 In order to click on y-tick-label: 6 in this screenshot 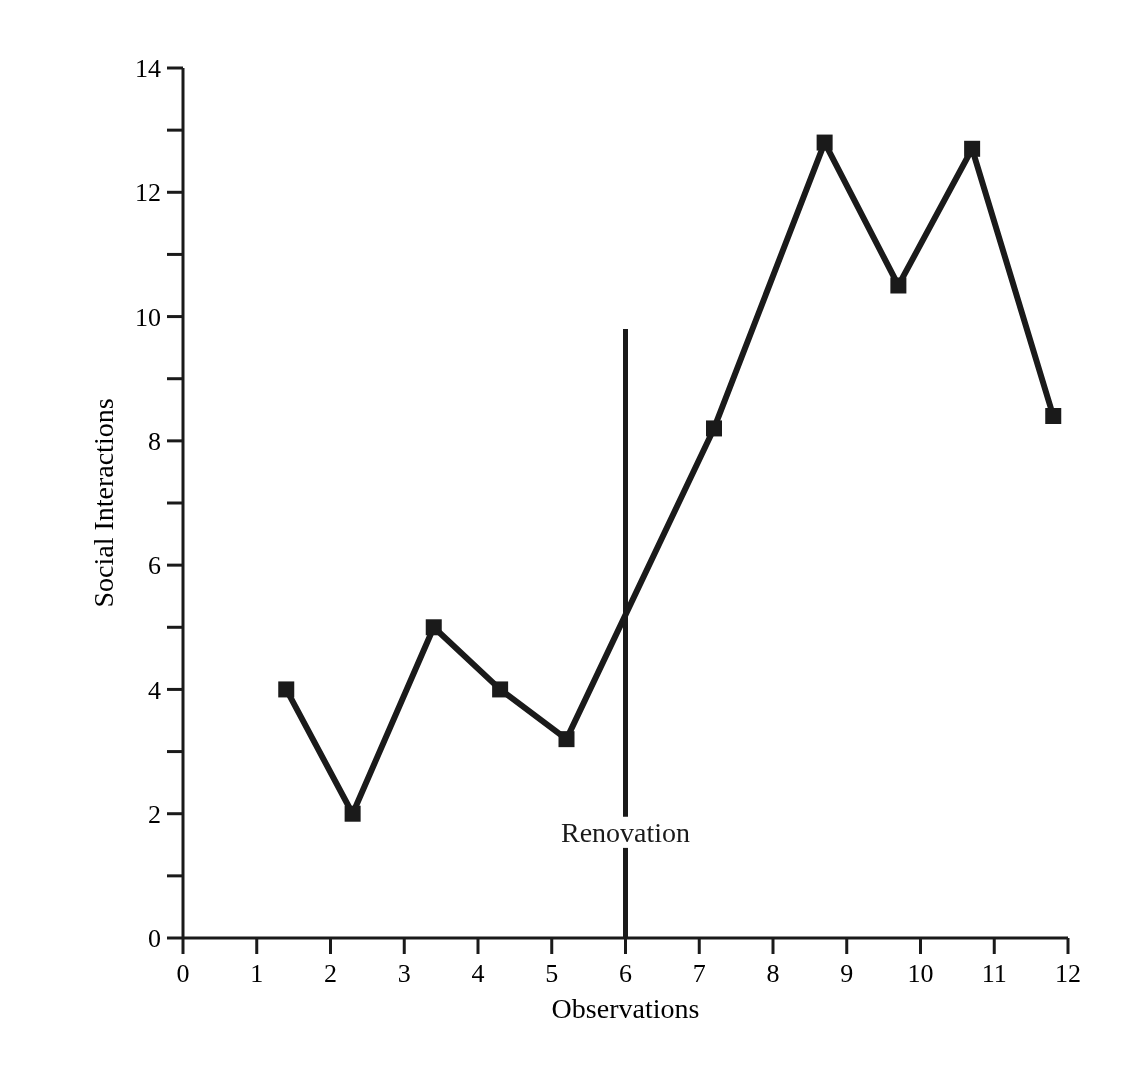, I will do `click(154, 566)`.